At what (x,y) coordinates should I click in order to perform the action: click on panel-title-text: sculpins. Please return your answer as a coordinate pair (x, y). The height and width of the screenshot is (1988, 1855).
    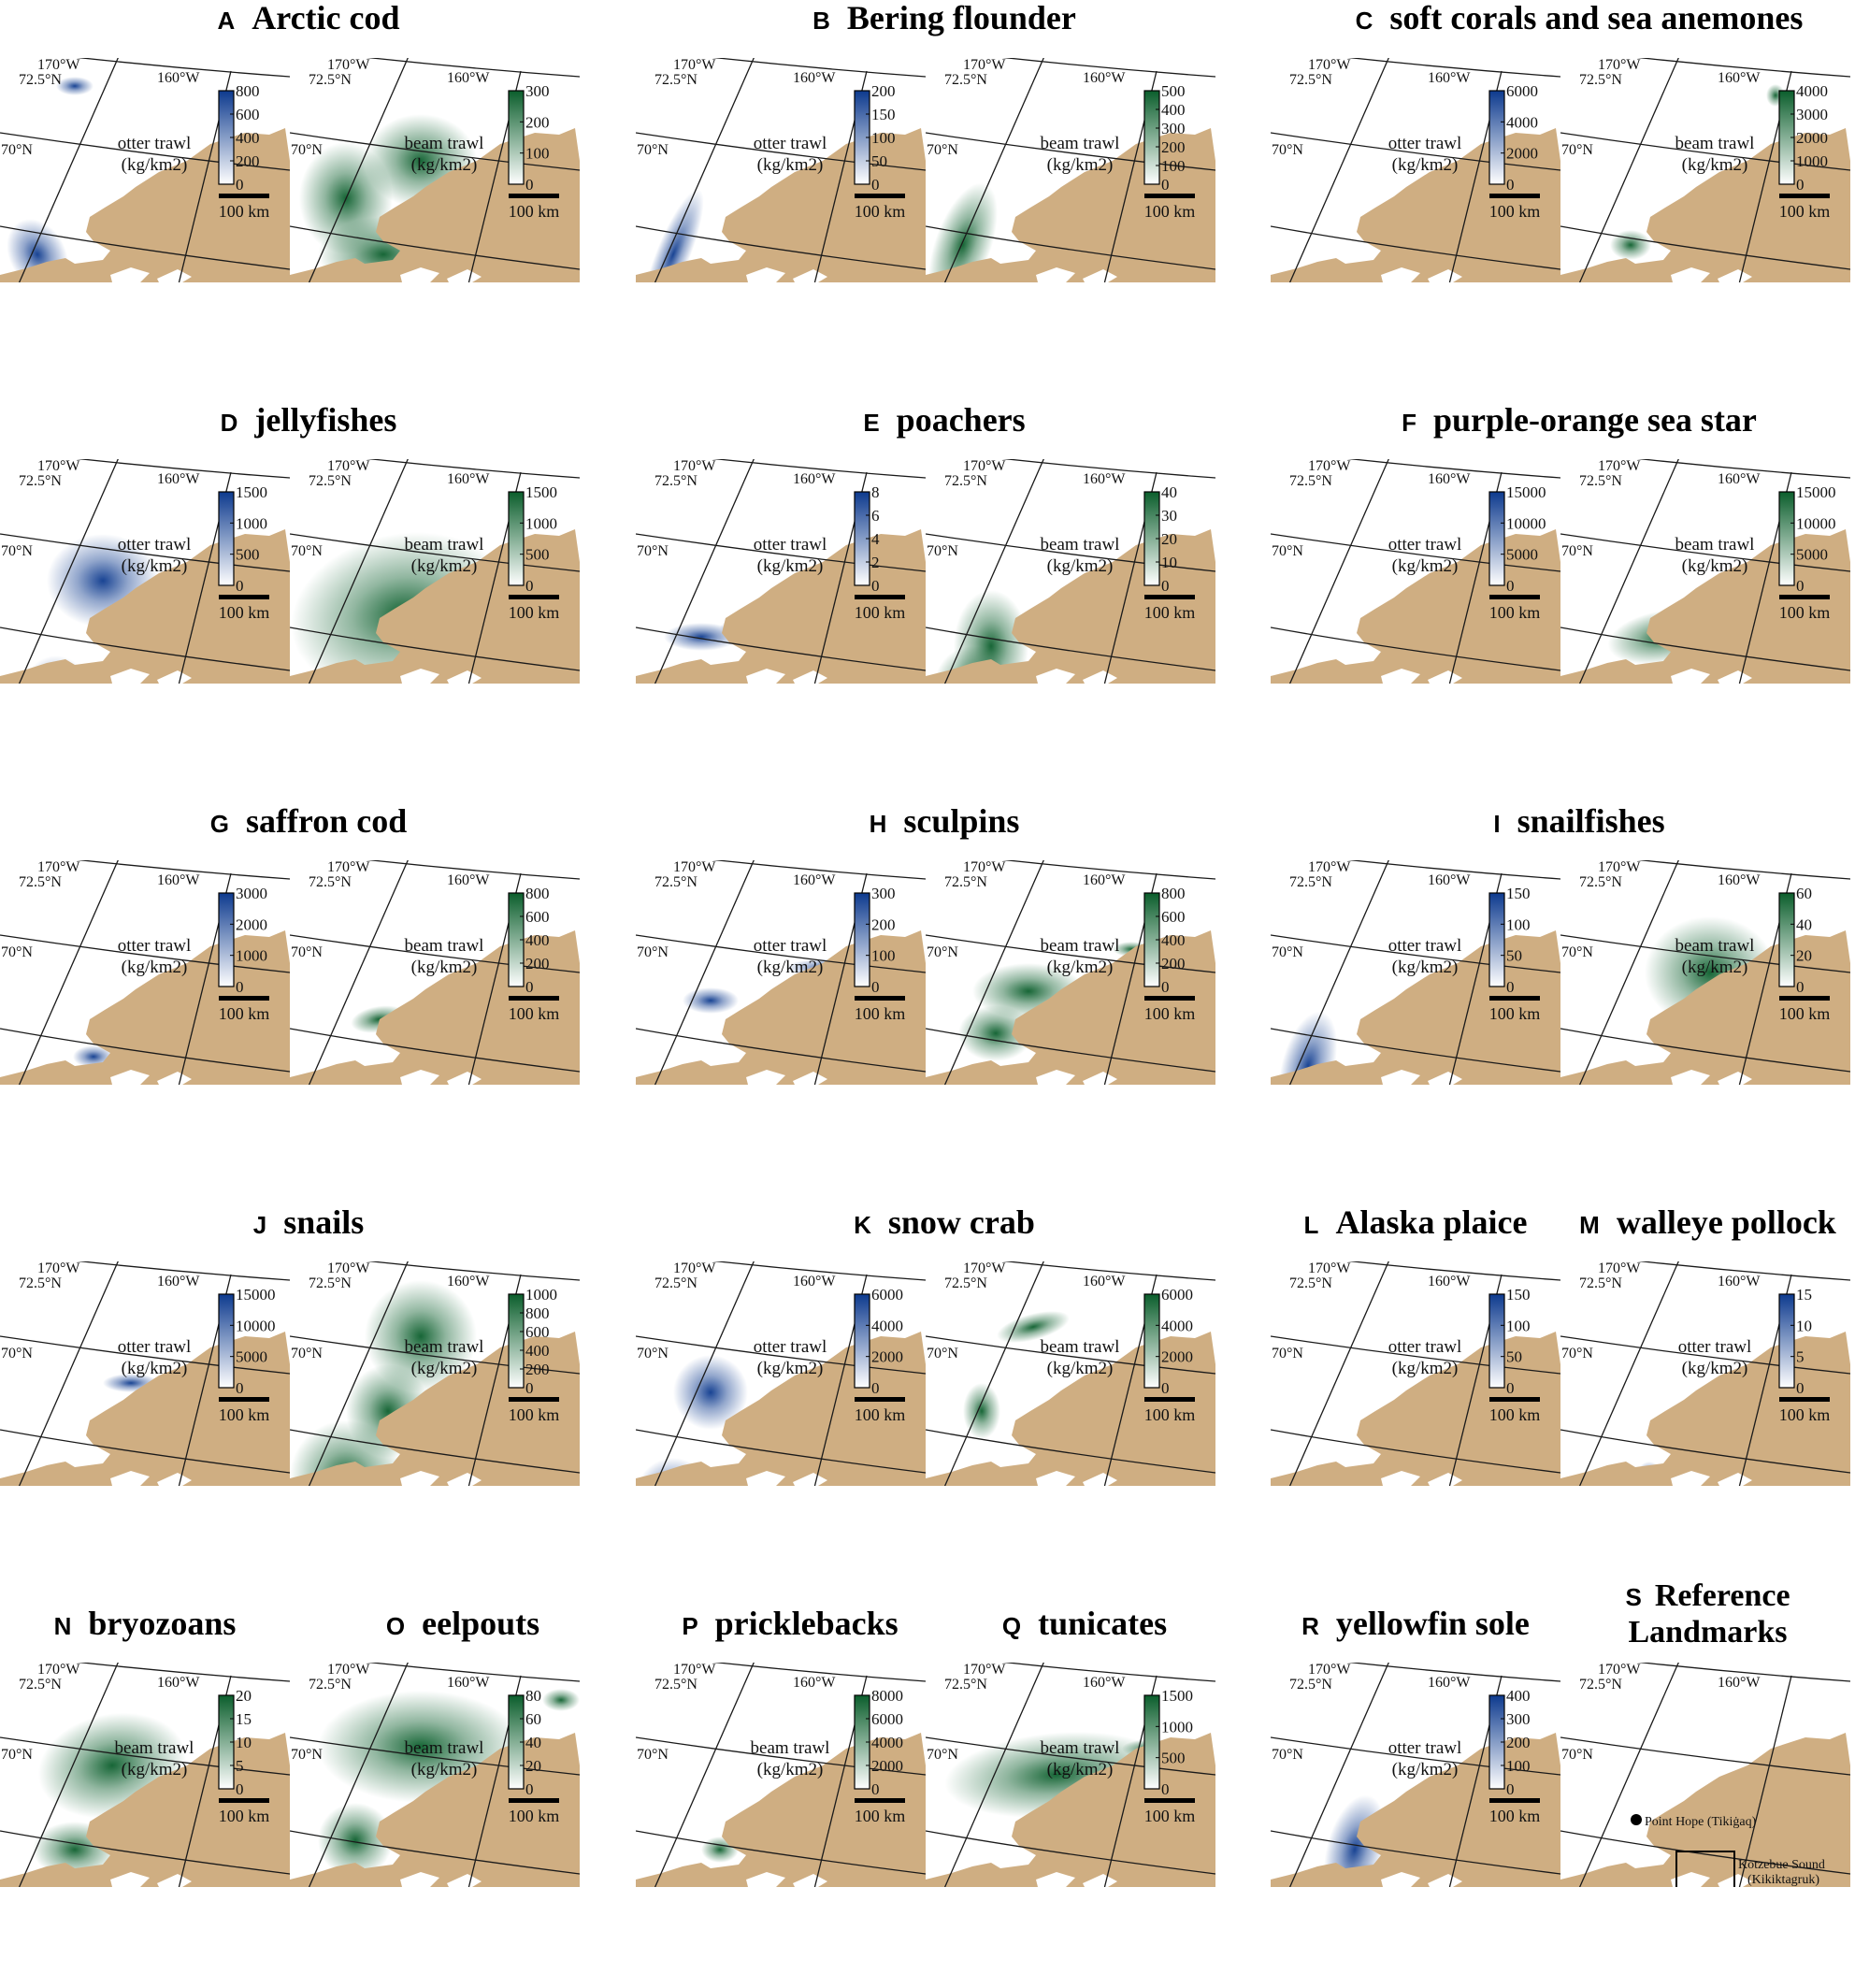
    Looking at the image, I should click on (961, 821).